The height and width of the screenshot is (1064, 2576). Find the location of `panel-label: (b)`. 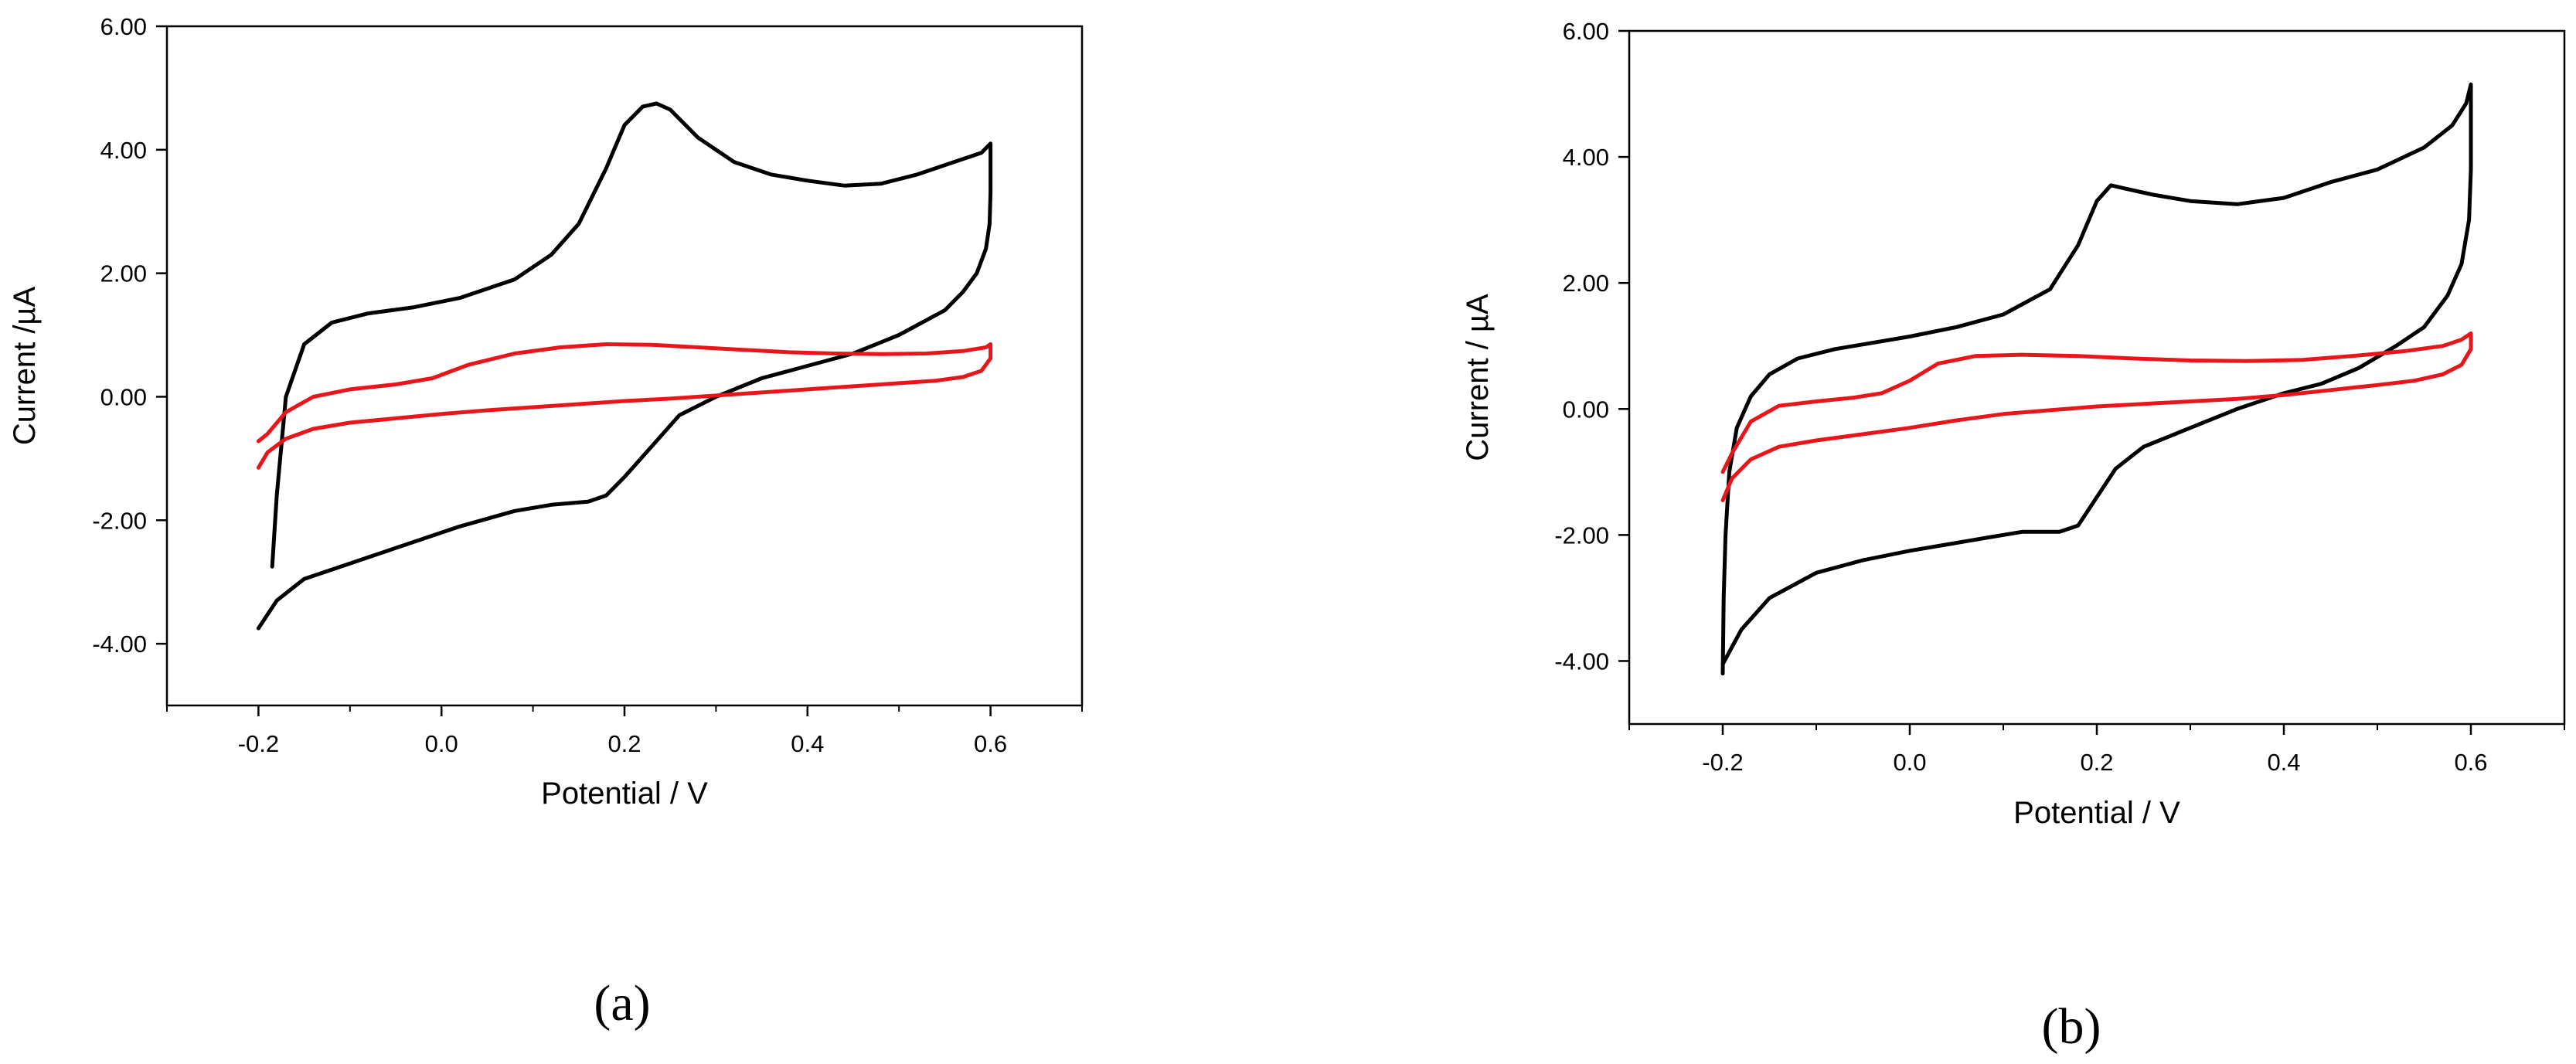

panel-label: (b) is located at coordinates (2071, 1026).